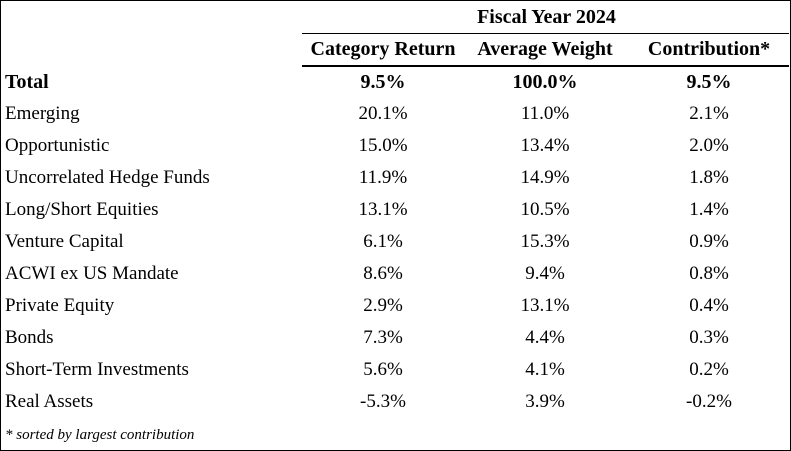  I want to click on table-row: Emerging 20.1% 11.0% 2.1%, so click(394, 114).